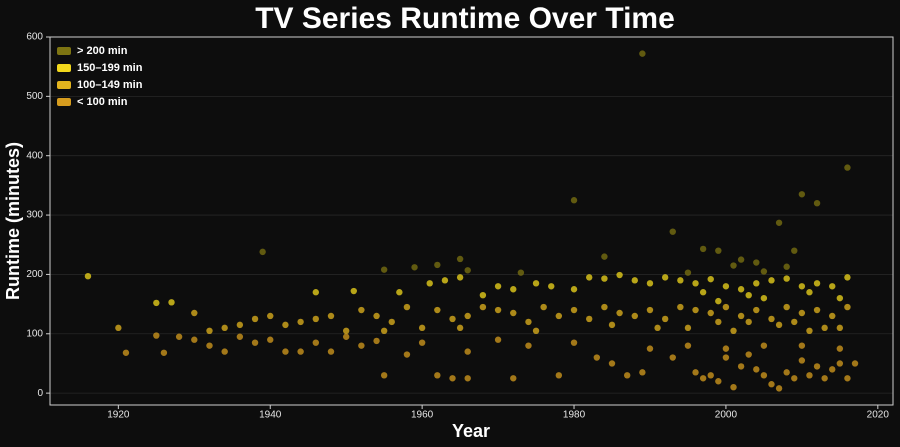 This screenshot has height=447, width=900. What do you see at coordinates (270, 415) in the screenshot?
I see `x-tick-label: 1940` at bounding box center [270, 415].